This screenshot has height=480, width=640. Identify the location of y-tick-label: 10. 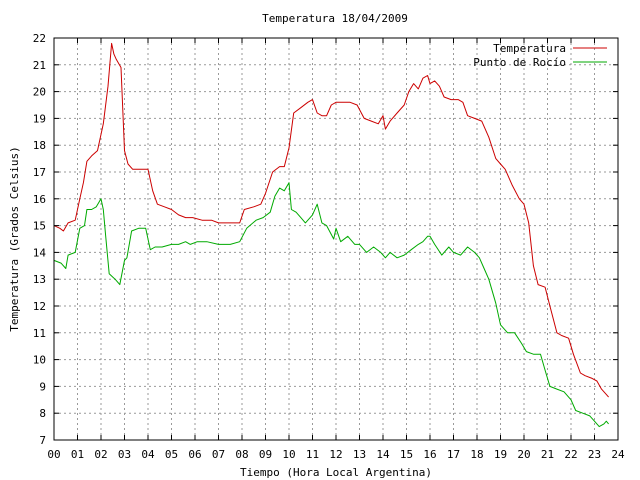
(39, 360).